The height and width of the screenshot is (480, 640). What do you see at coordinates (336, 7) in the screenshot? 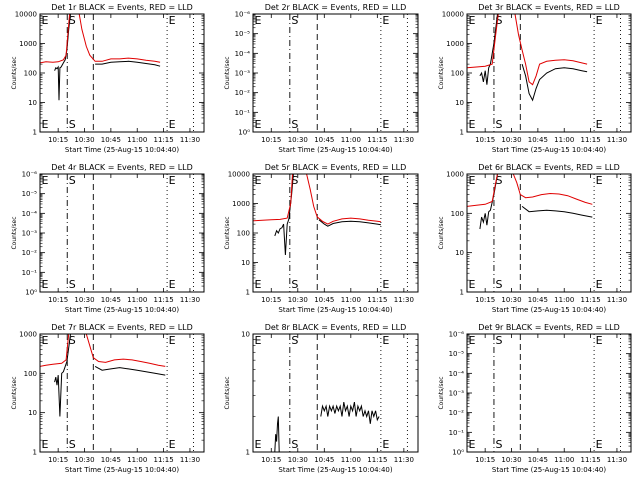
I see `panel-title: Det 2r BLACK = Events, RED = LLD` at bounding box center [336, 7].